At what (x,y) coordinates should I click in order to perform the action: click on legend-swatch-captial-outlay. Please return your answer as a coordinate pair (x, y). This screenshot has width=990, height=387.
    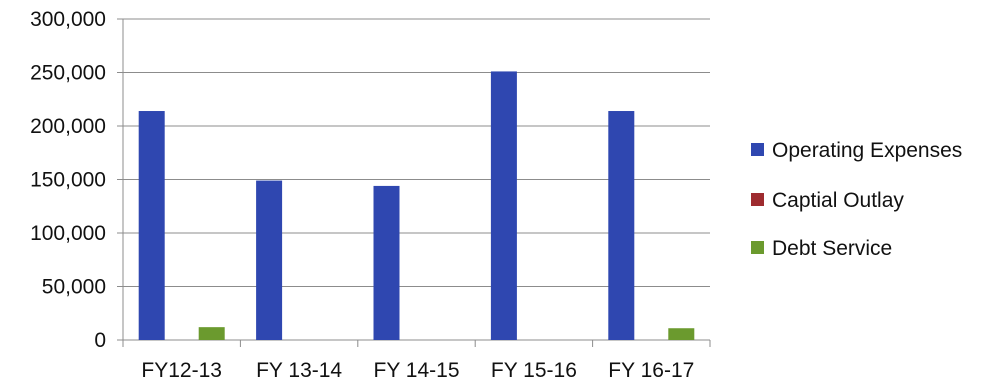
    Looking at the image, I should click on (757, 199).